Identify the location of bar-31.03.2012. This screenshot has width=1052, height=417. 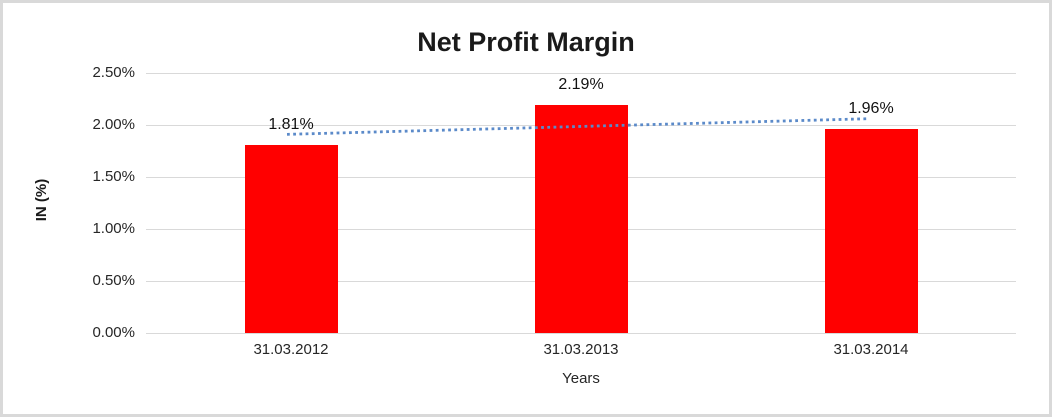
(291, 238).